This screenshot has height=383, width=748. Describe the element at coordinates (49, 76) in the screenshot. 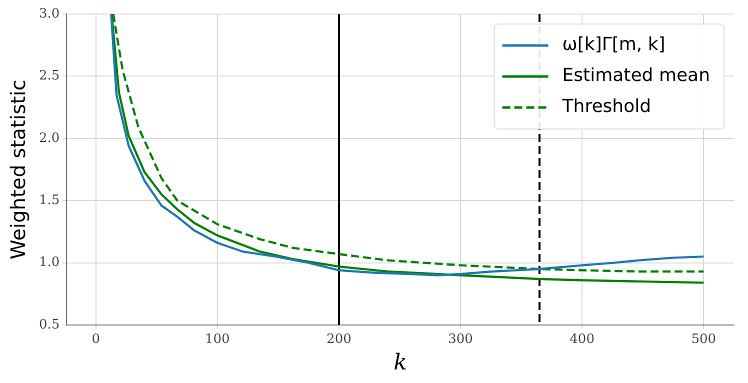

I see `y-tick-label: 2.5` at that location.